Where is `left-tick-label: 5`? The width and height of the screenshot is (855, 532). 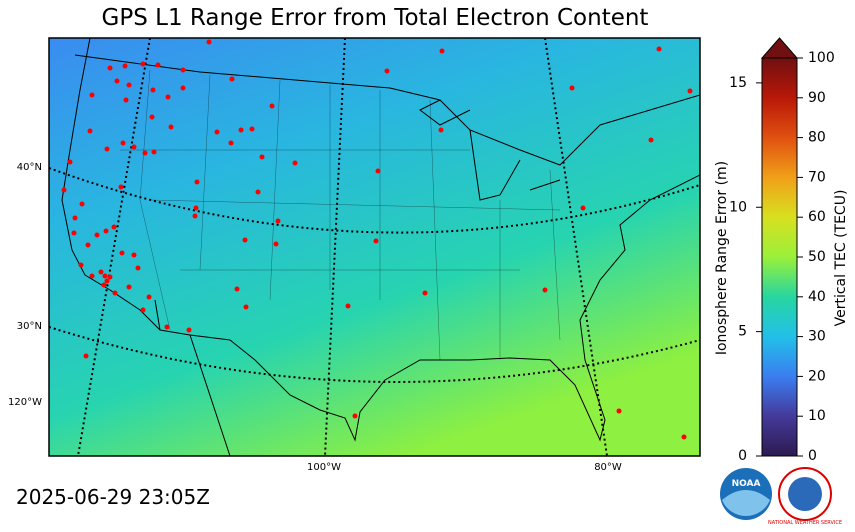 left-tick-label: 5 is located at coordinates (742, 332).